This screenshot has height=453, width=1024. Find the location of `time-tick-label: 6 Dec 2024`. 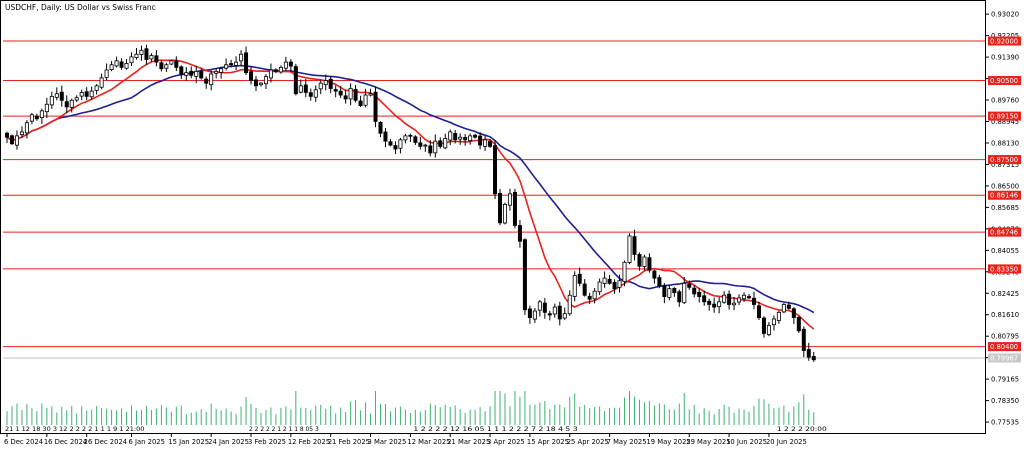

time-tick-label: 6 Dec 2024 is located at coordinates (23, 442).